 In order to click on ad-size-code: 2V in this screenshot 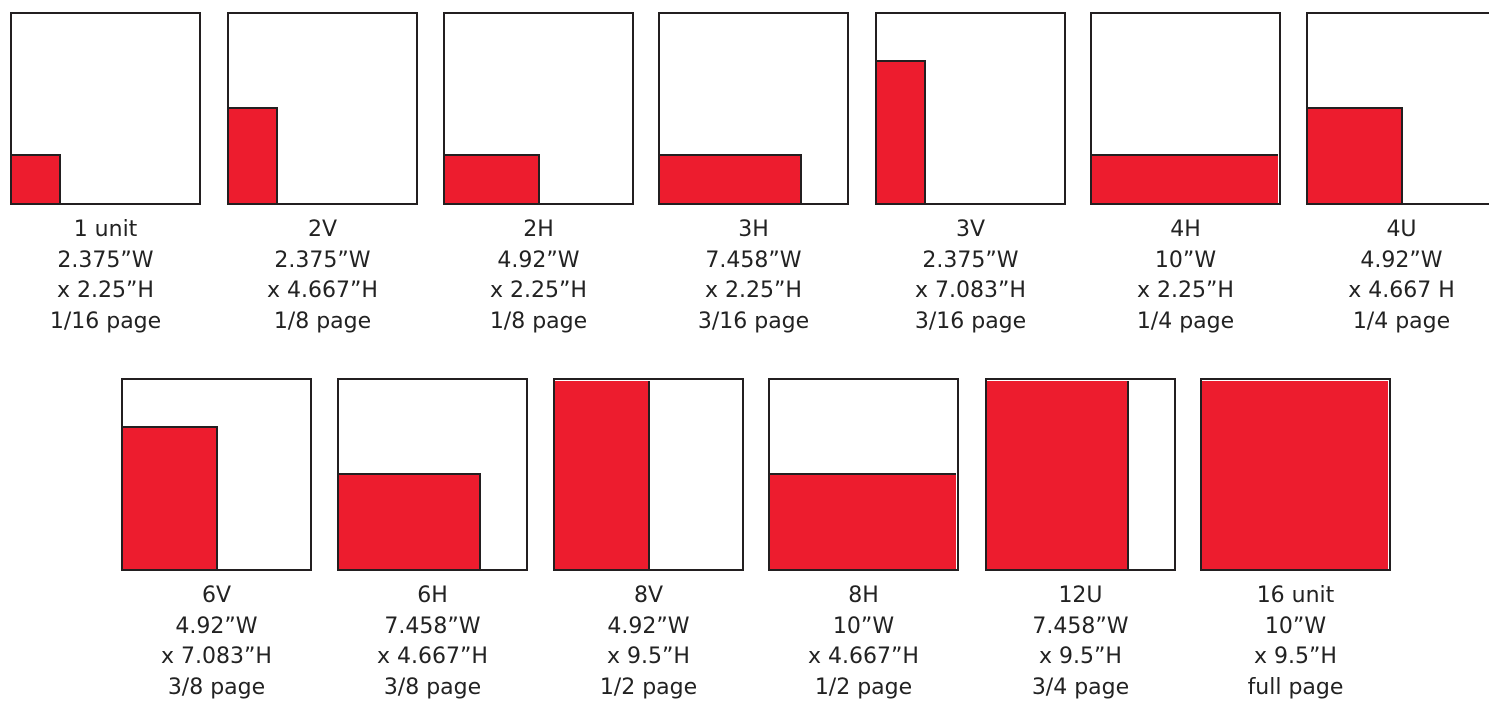, I will do `click(322, 230)`.